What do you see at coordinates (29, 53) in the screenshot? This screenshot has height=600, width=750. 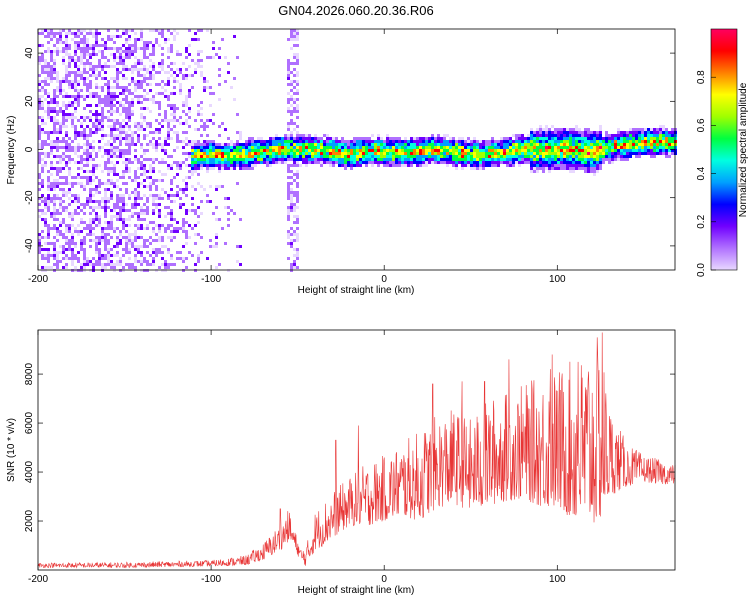 I see `y-tick-label: 40` at bounding box center [29, 53].